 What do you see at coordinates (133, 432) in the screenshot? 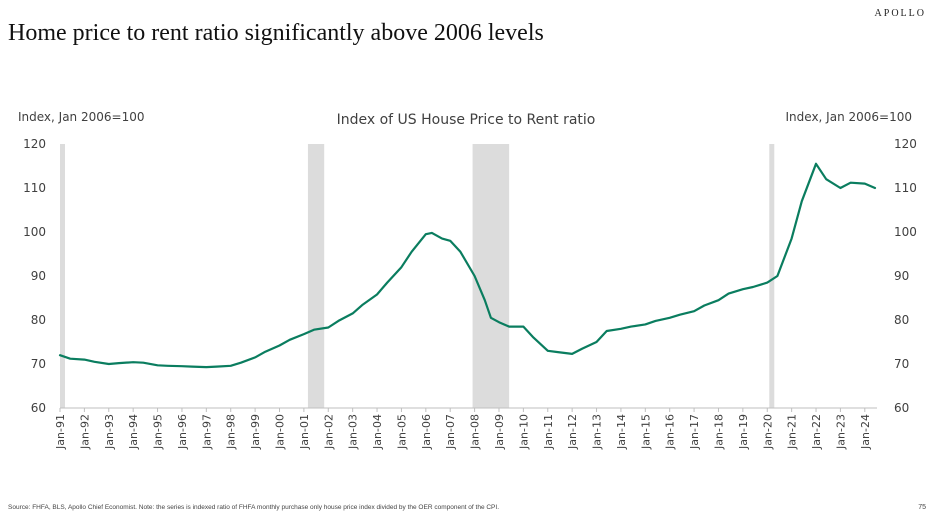
I see `x-tick-label: Jan-94` at bounding box center [133, 432].